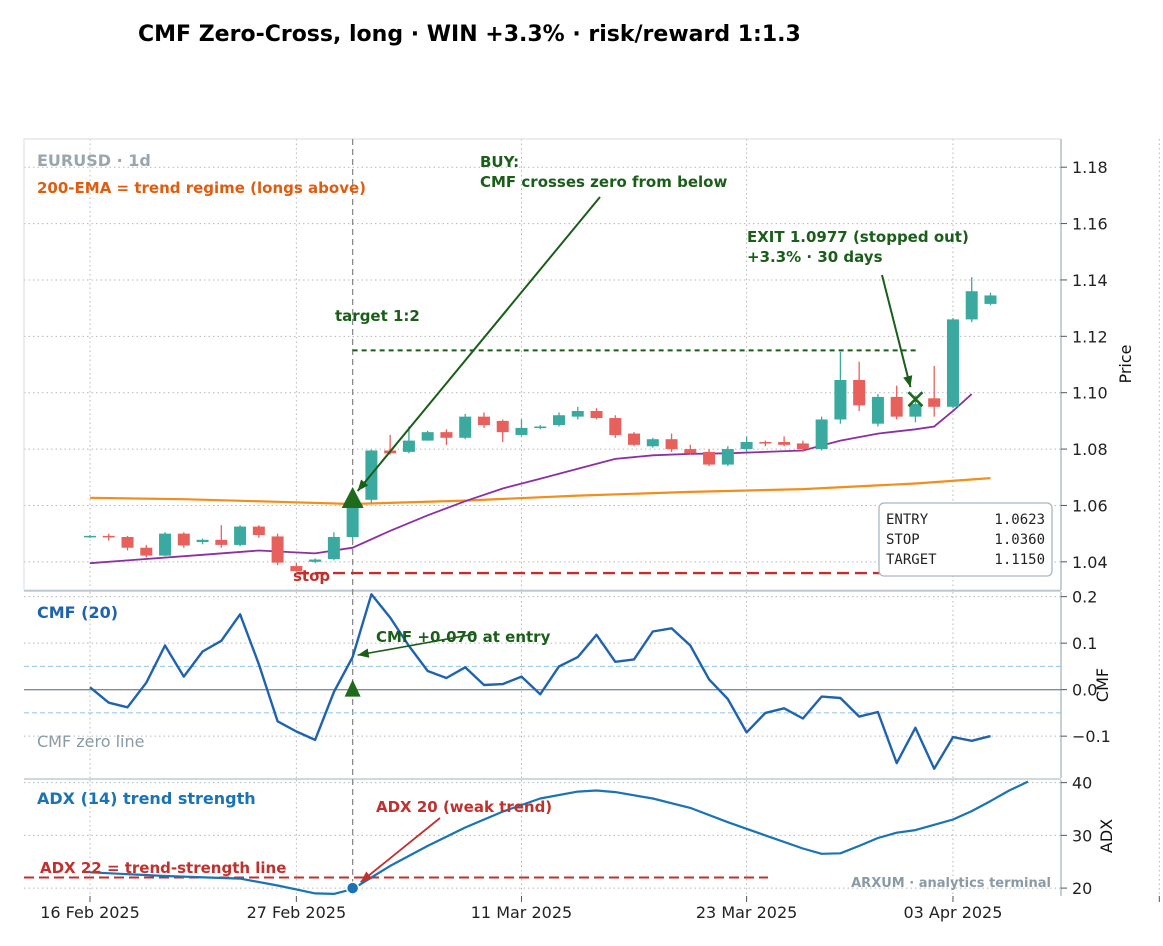 The height and width of the screenshot is (946, 1163). I want to click on price-y-tick-label: 1.04, so click(1090, 562).